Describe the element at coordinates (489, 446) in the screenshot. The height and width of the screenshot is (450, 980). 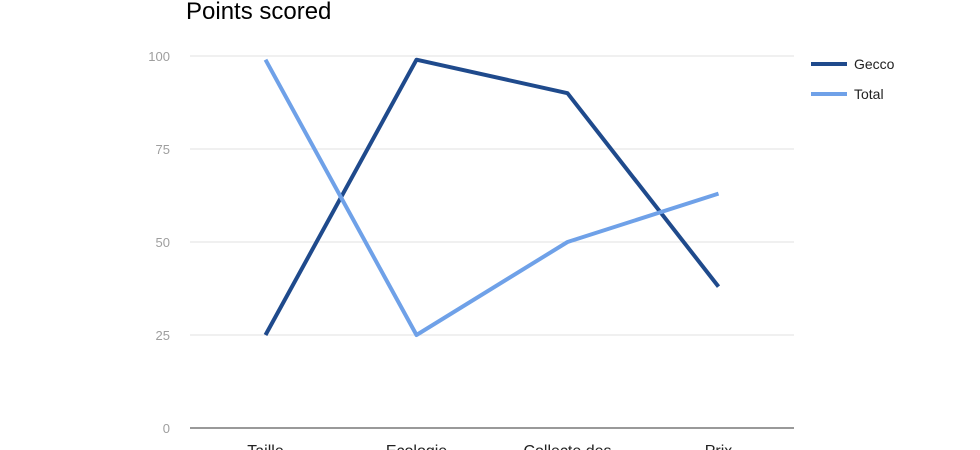
I see `x-axis-ticks: Taille Ecologie Collecte des Prix` at that location.